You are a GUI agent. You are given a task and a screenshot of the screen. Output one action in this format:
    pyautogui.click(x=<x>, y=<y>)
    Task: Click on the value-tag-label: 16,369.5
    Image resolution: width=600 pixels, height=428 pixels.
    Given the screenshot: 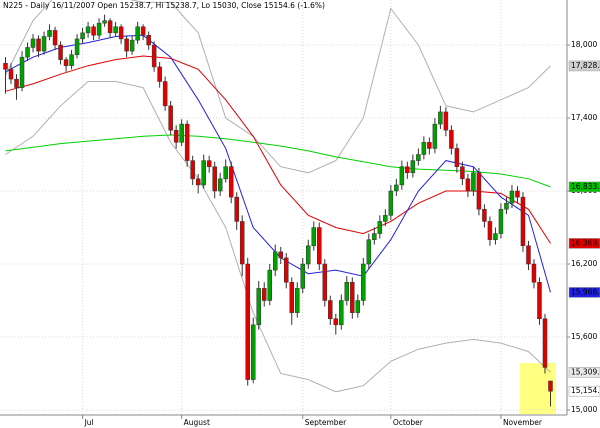 What is the action you would take?
    pyautogui.click(x=585, y=242)
    